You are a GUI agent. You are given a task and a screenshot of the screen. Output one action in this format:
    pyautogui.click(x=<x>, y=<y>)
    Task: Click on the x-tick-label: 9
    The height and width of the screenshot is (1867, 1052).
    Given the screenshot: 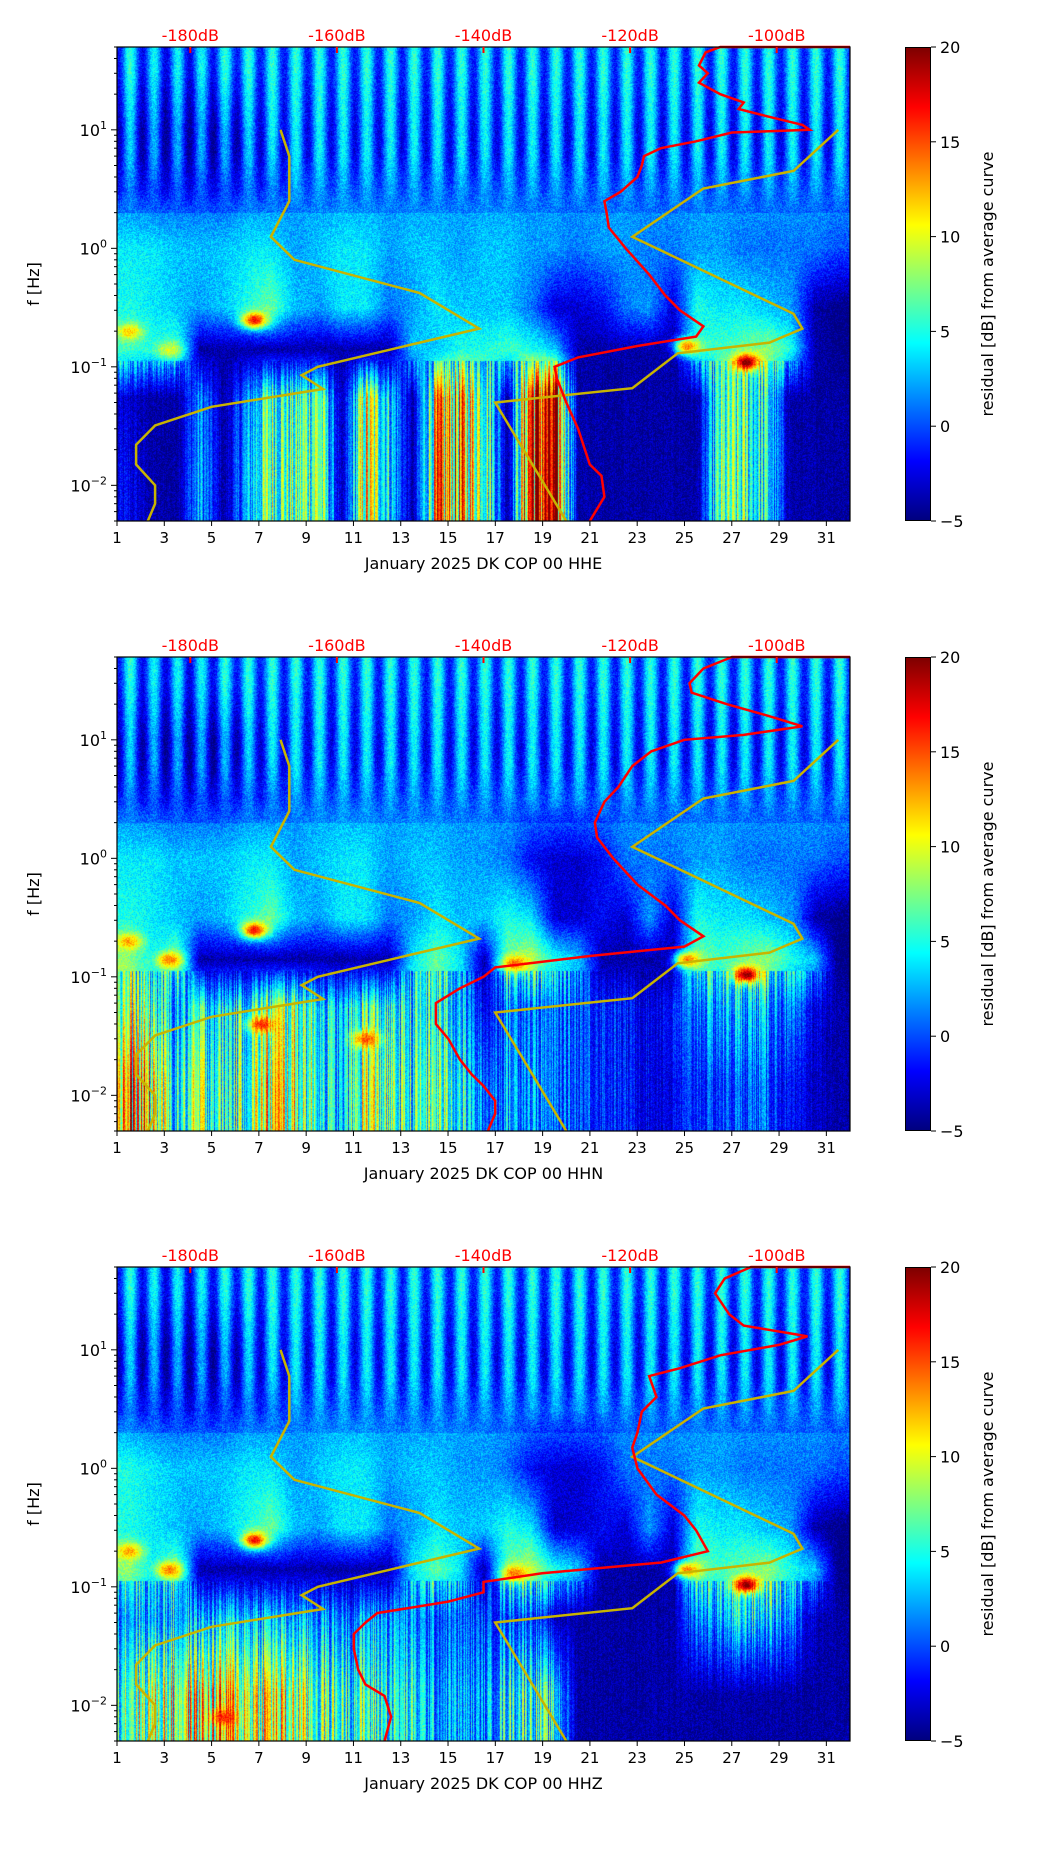 What is the action you would take?
    pyautogui.click(x=306, y=538)
    